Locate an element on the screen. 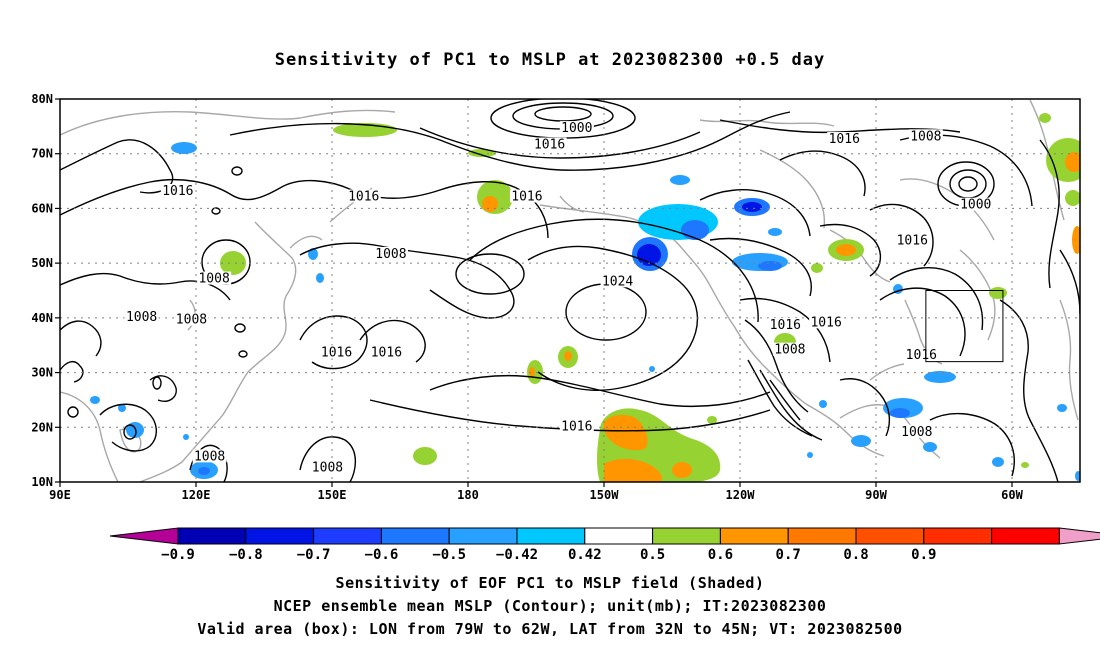 The height and width of the screenshot is (650, 1100). colorbar-label: −0.6 is located at coordinates (382, 555).